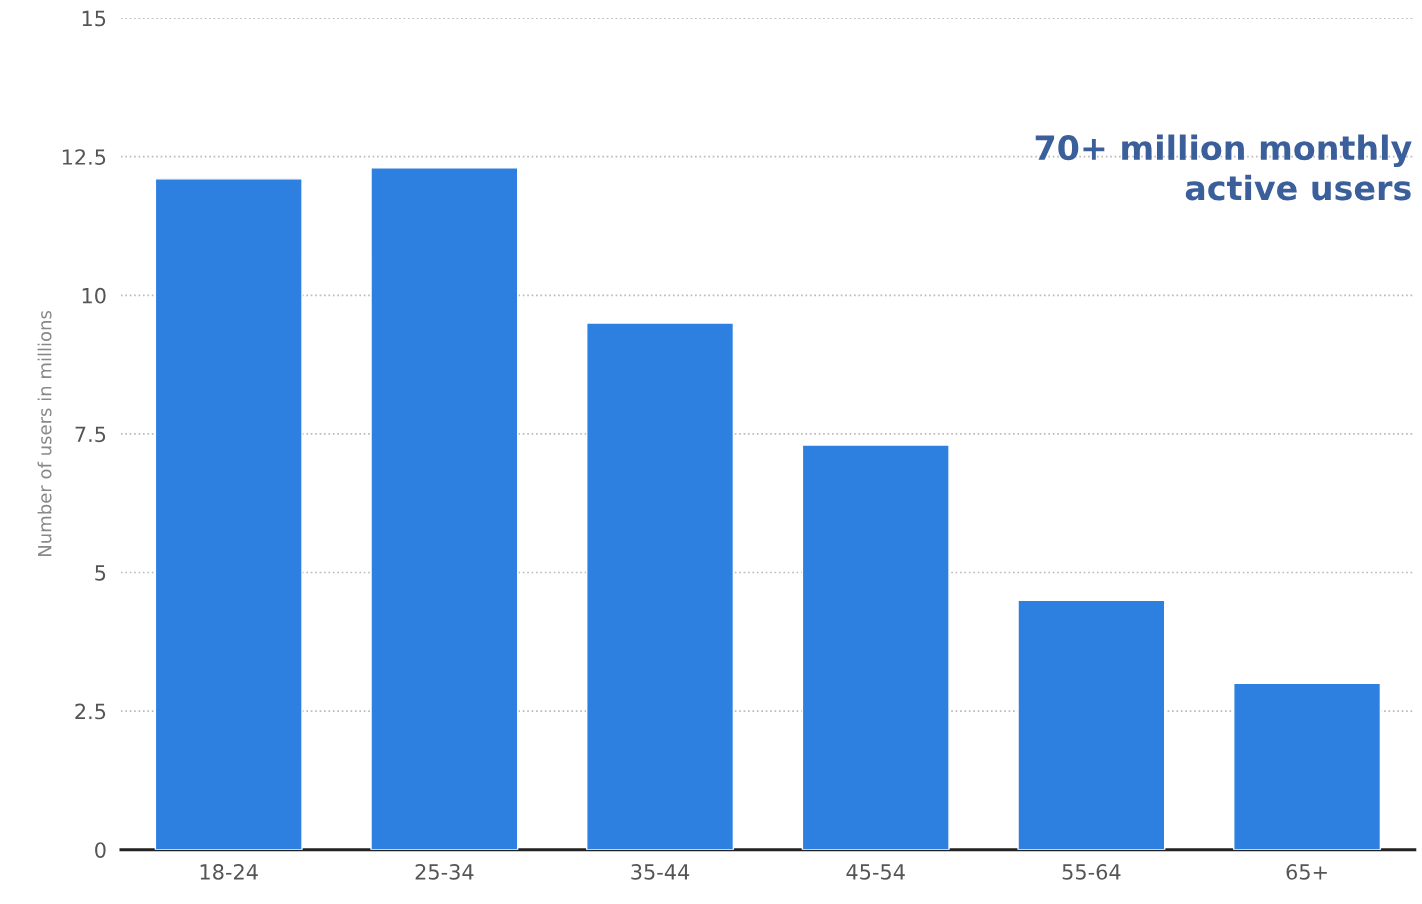  What do you see at coordinates (229, 872) in the screenshot?
I see `x-tick-label: 18-24` at bounding box center [229, 872].